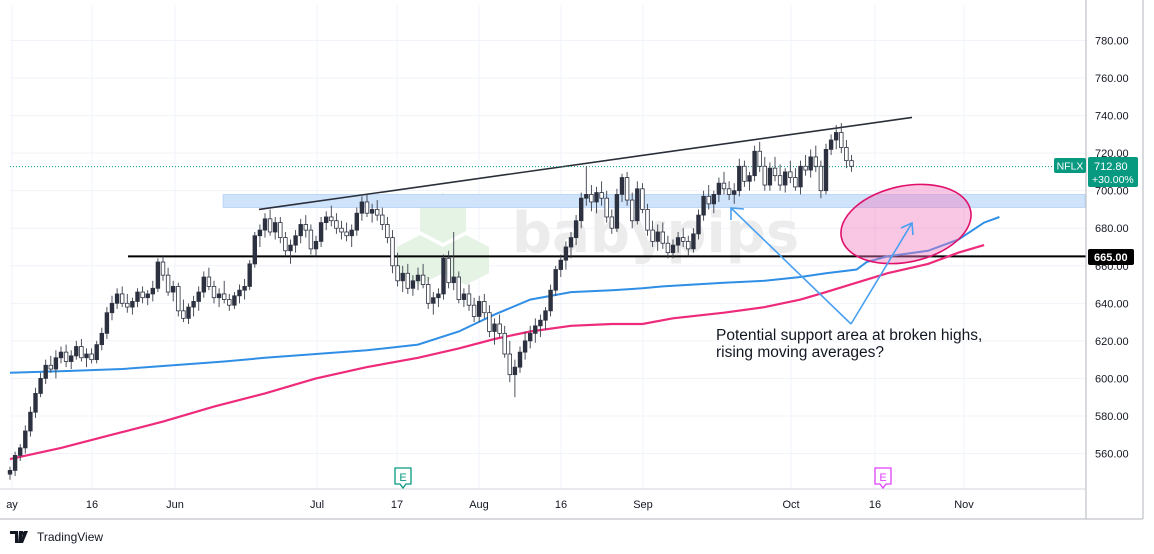 The height and width of the screenshot is (554, 1154). I want to click on earnings-marker: E, so click(883, 478).